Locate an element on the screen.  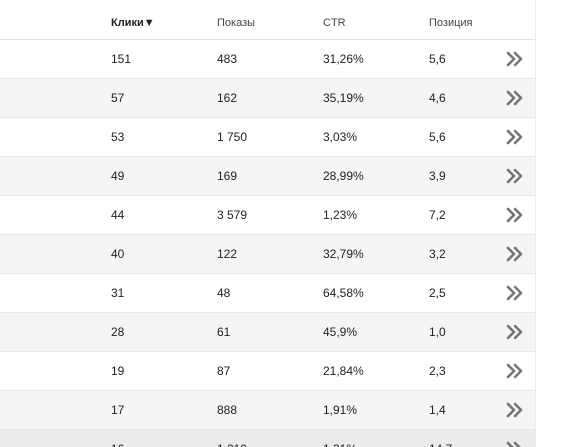
impressions-cell: 169 is located at coordinates (227, 176).